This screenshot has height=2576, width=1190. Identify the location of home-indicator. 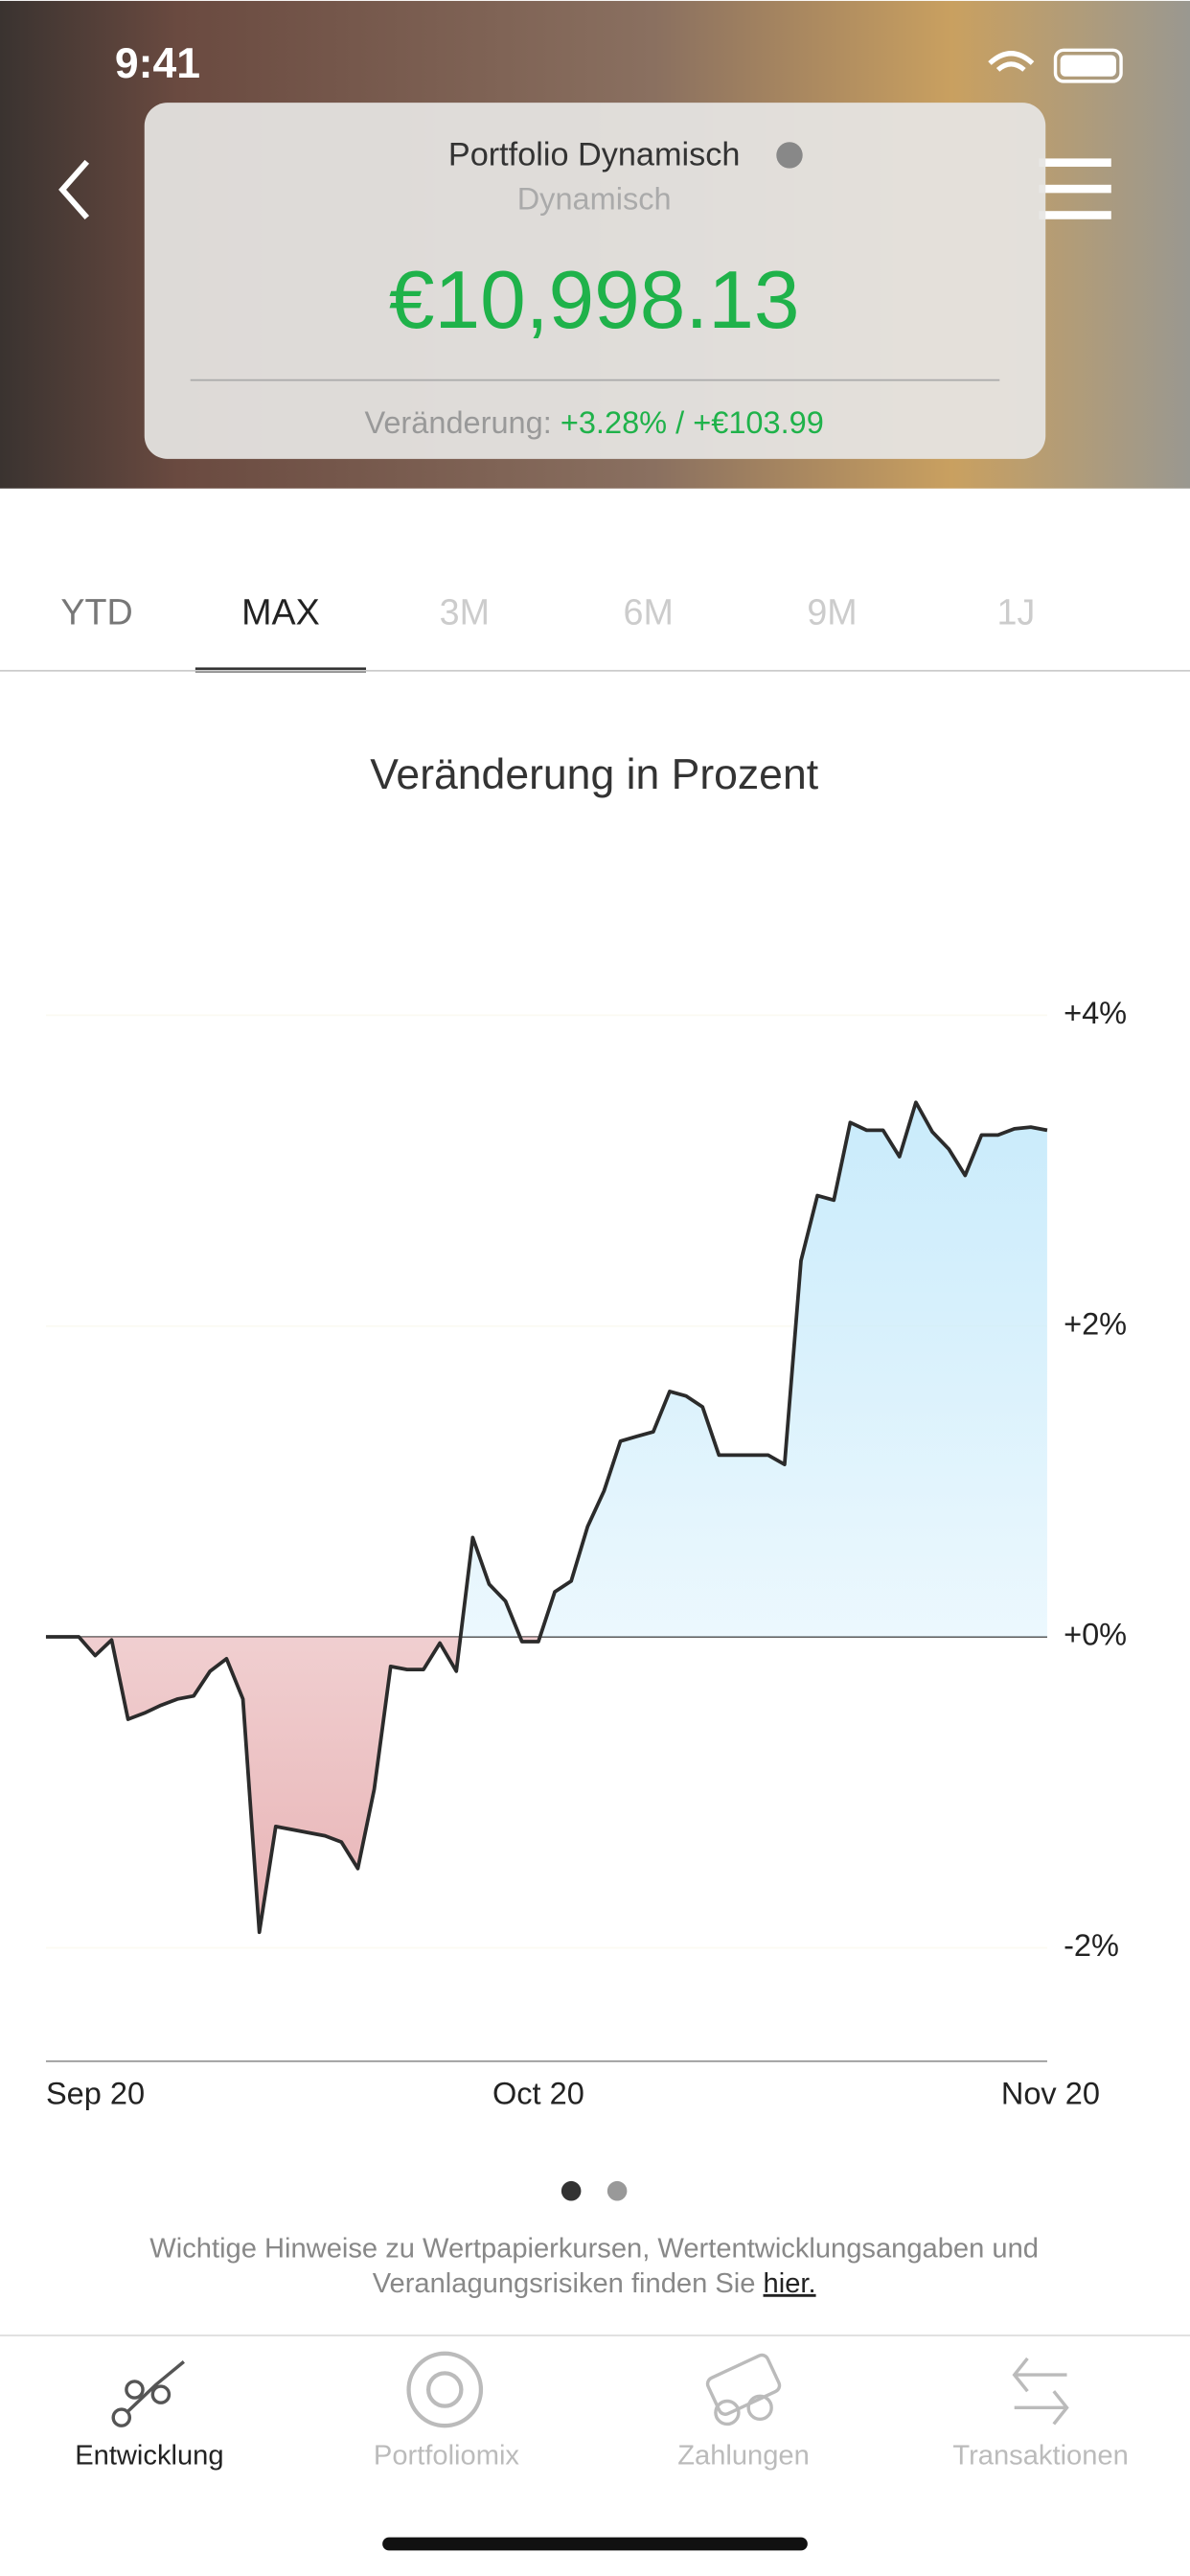
(595, 2544).